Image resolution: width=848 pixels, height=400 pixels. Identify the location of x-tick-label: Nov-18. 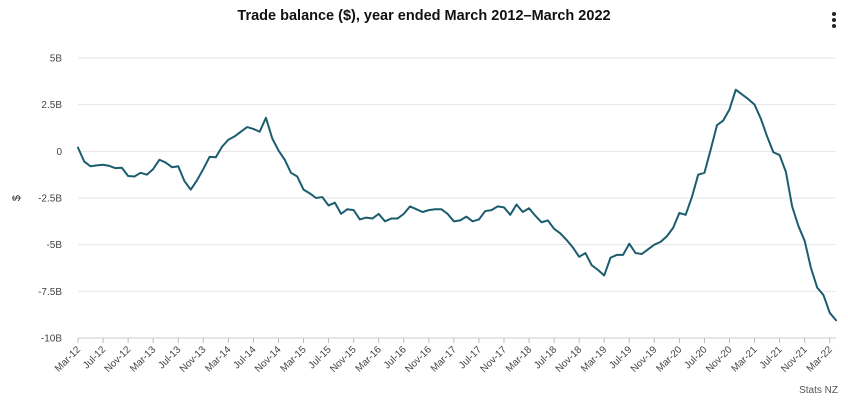
(569, 359).